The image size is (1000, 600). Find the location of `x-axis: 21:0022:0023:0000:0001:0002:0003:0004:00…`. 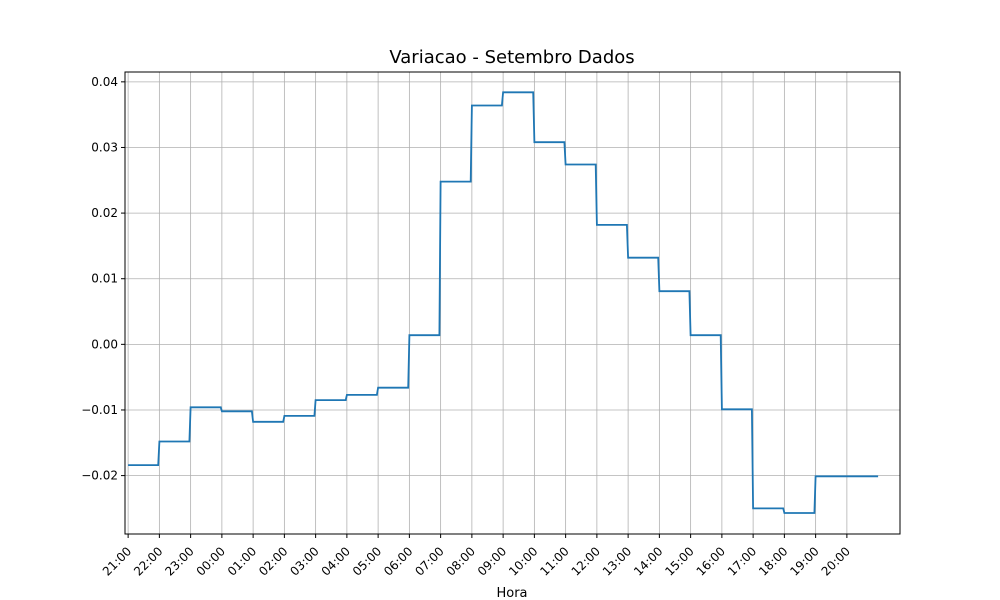

x-axis: 21:0022:0023:0000:0001:0002:0003:0004:00… is located at coordinates (476, 556).